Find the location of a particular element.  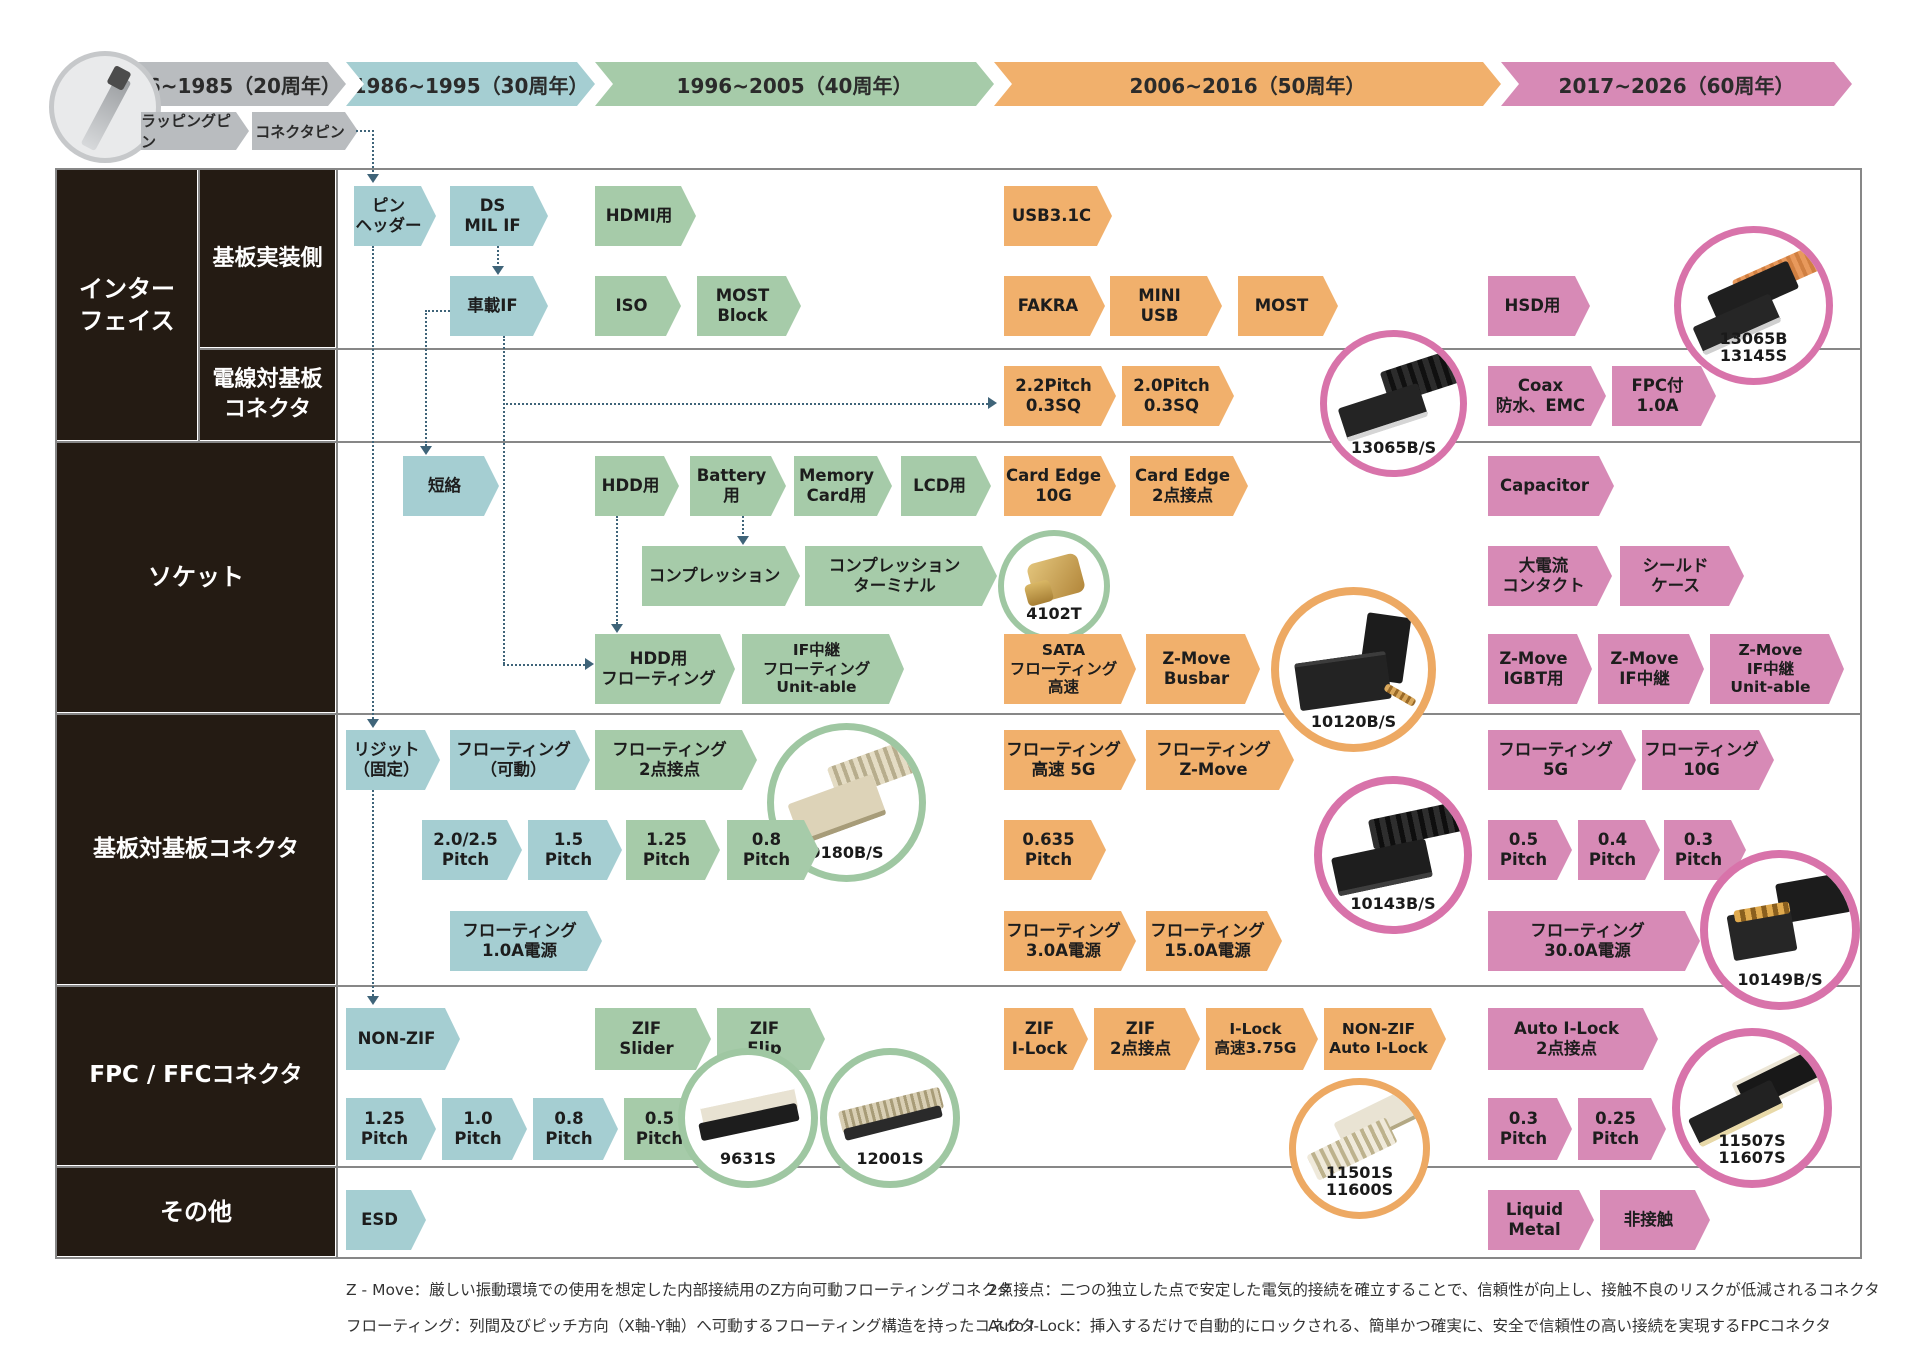

node-hdmi: HDMI用 is located at coordinates (645, 216).